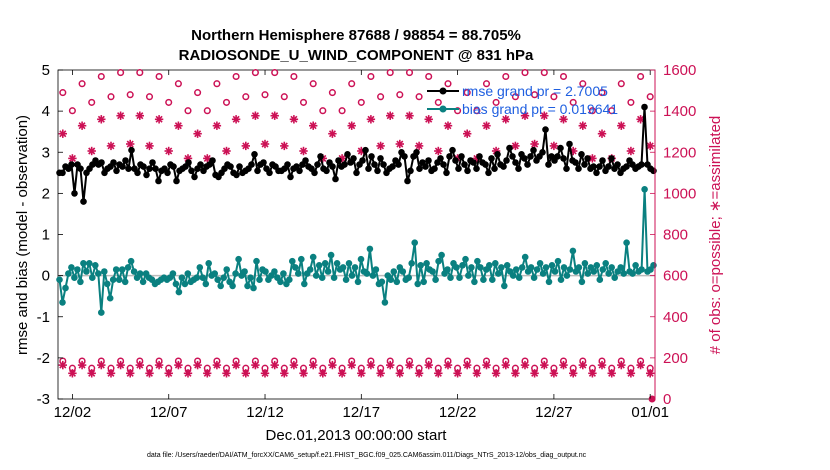 Image resolution: width=830 pixels, height=470 pixels. What do you see at coordinates (554, 412) in the screenshot?
I see `x-tick-label: 12/27` at bounding box center [554, 412].